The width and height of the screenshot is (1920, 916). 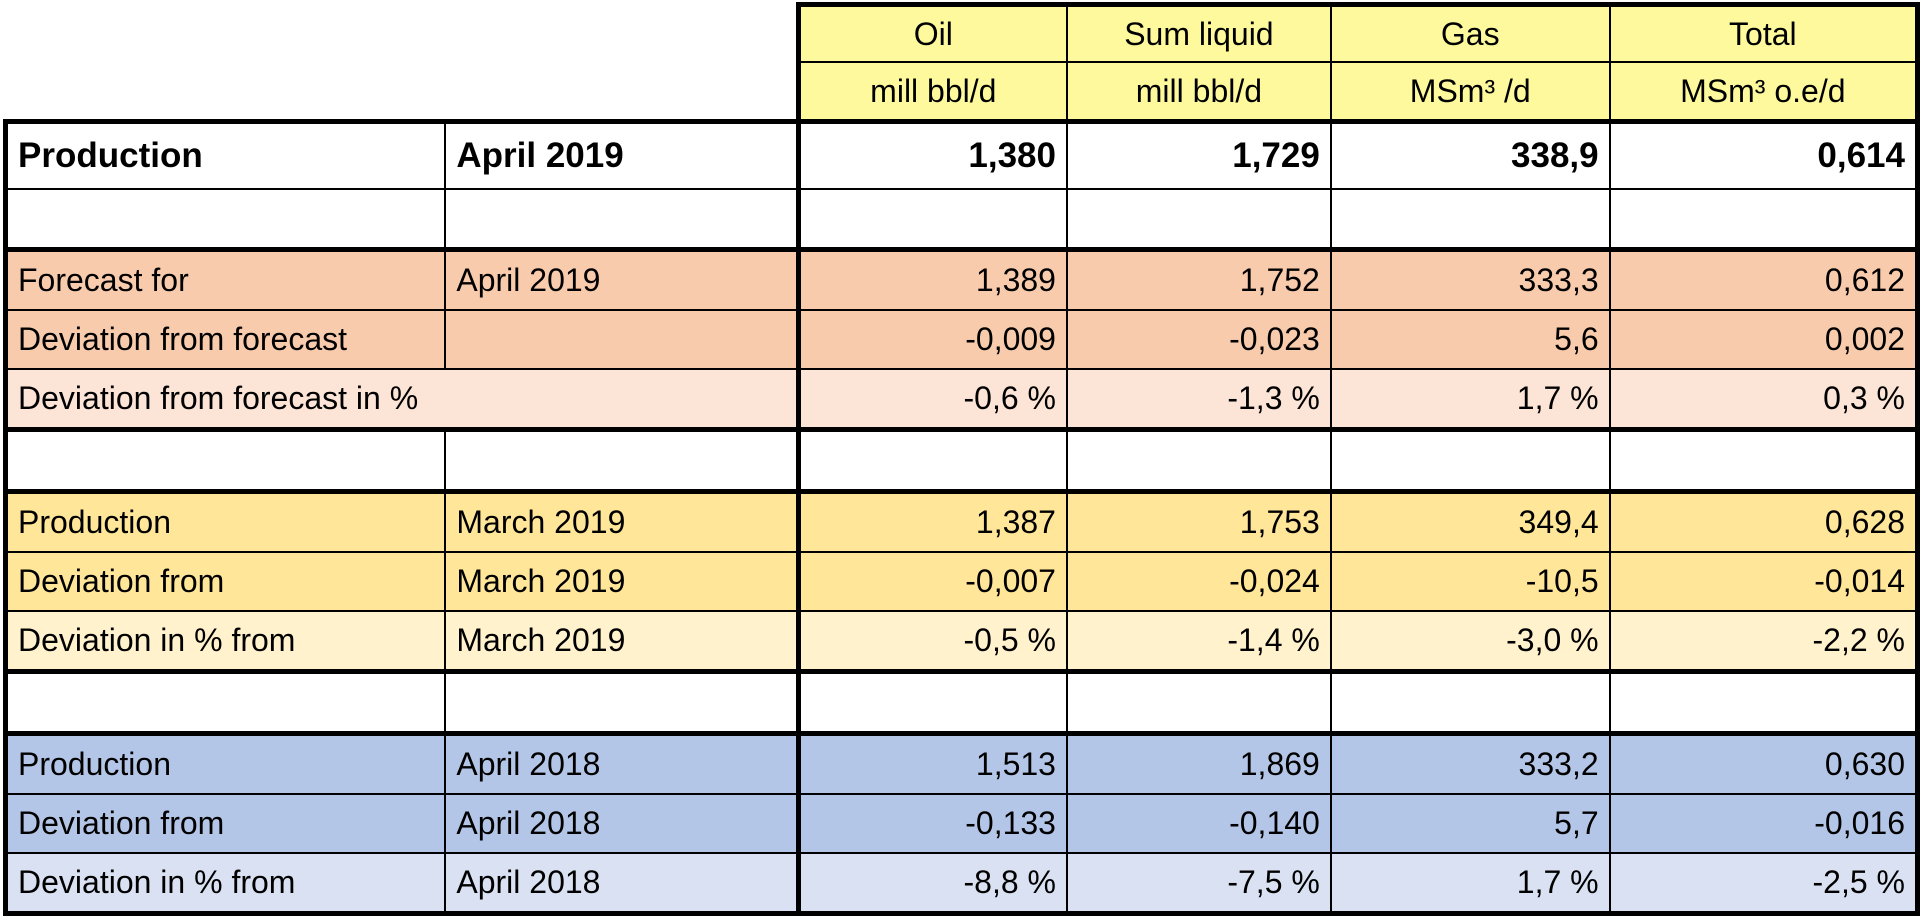 I want to click on row-value: -0,024, so click(x=1198, y=581).